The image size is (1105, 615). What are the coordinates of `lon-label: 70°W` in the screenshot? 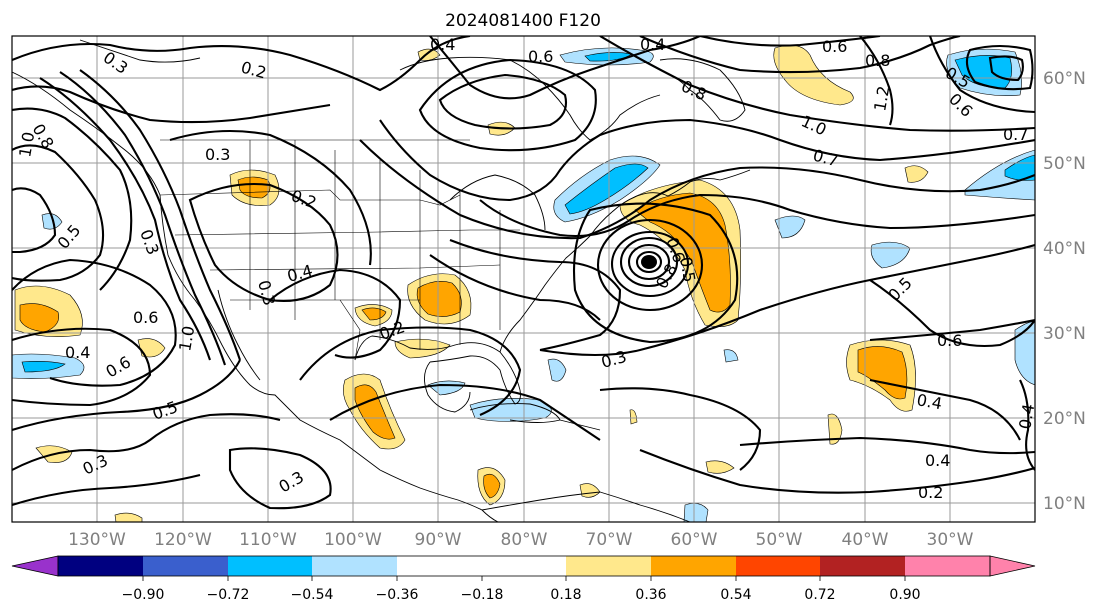 It's located at (609, 540).